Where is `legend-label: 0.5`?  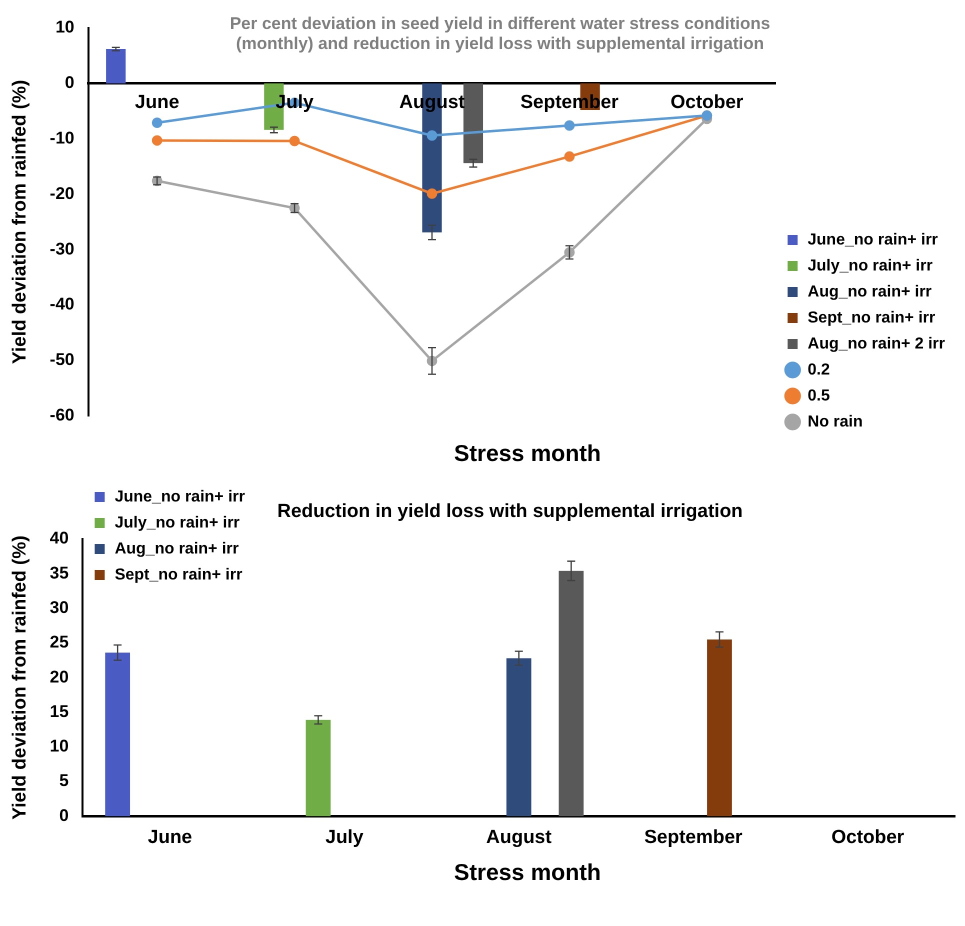
legend-label: 0.5 is located at coordinates (819, 395).